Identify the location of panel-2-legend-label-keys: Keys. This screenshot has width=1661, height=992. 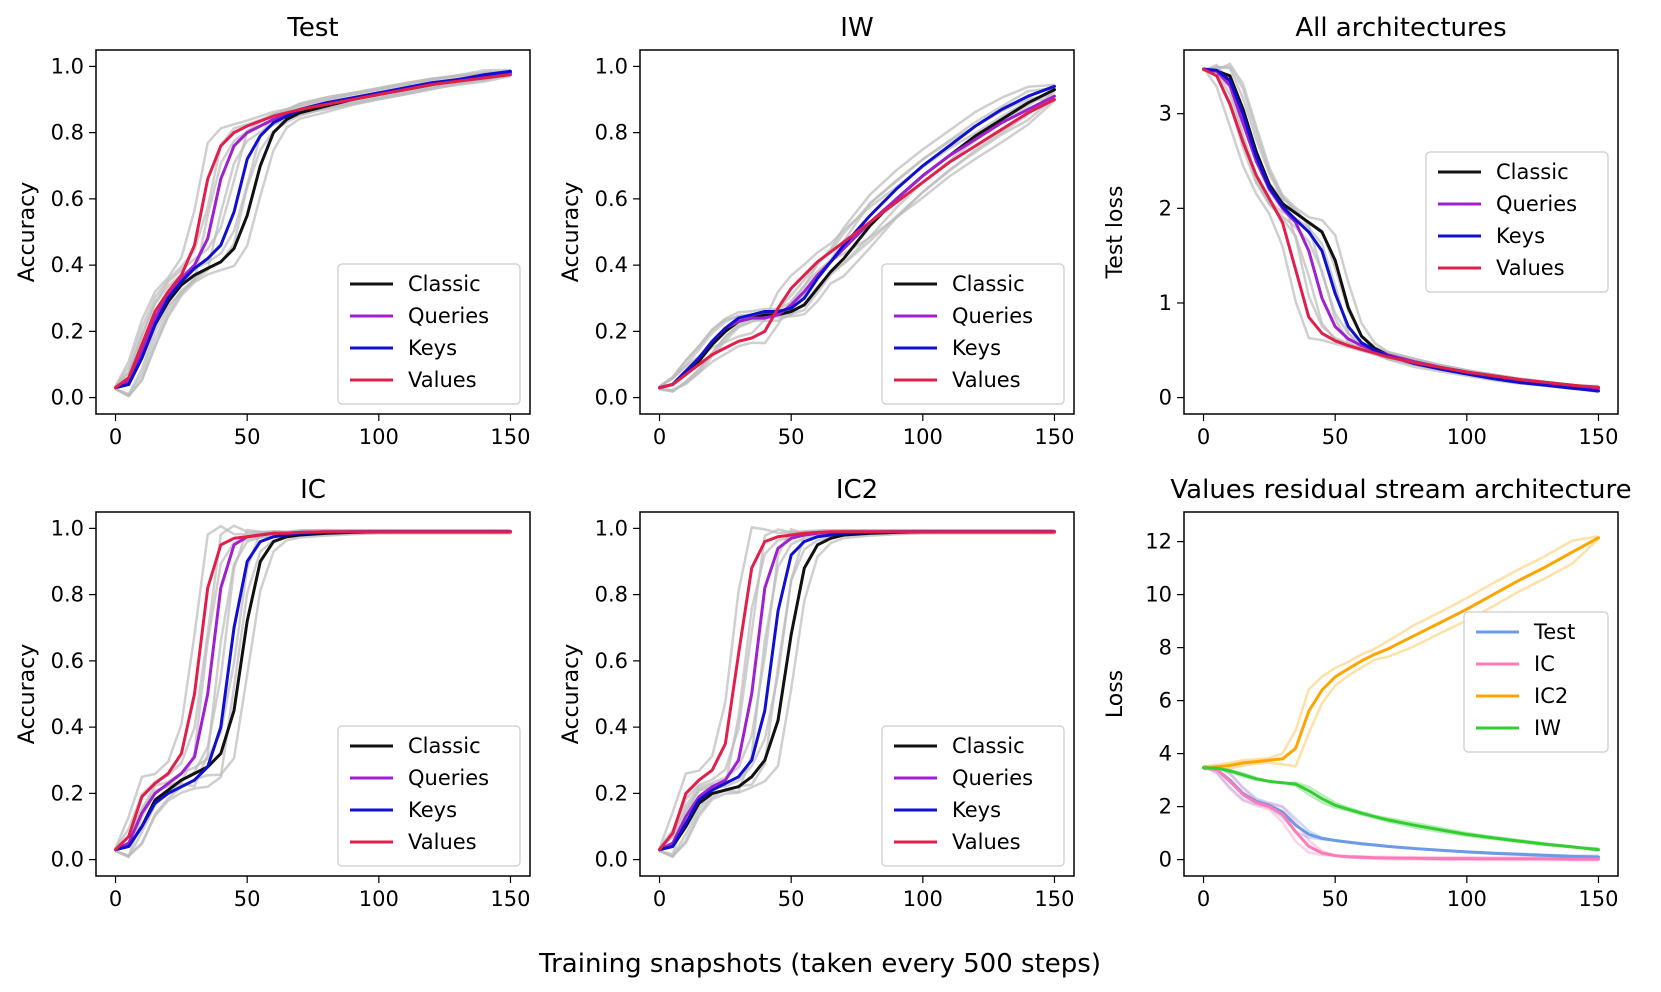
(976, 348).